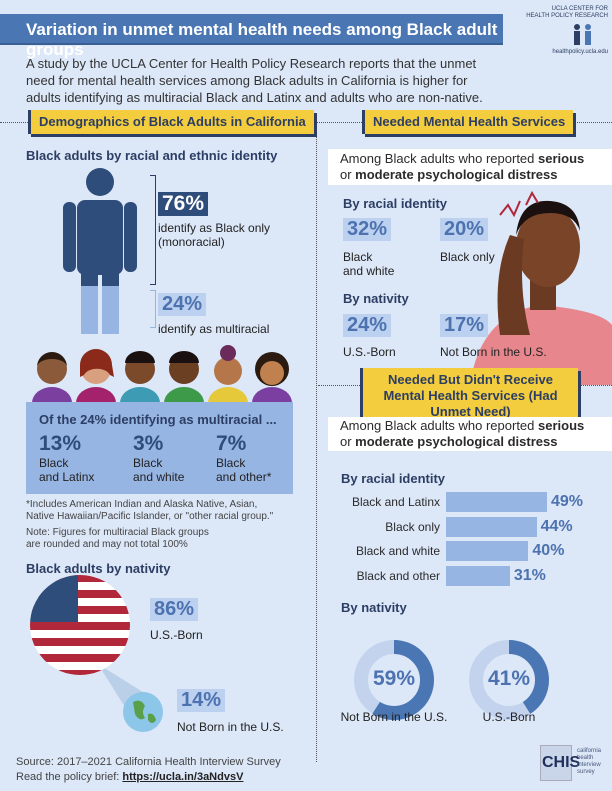  I want to click on multi-label: identify as multiracial, so click(214, 329).